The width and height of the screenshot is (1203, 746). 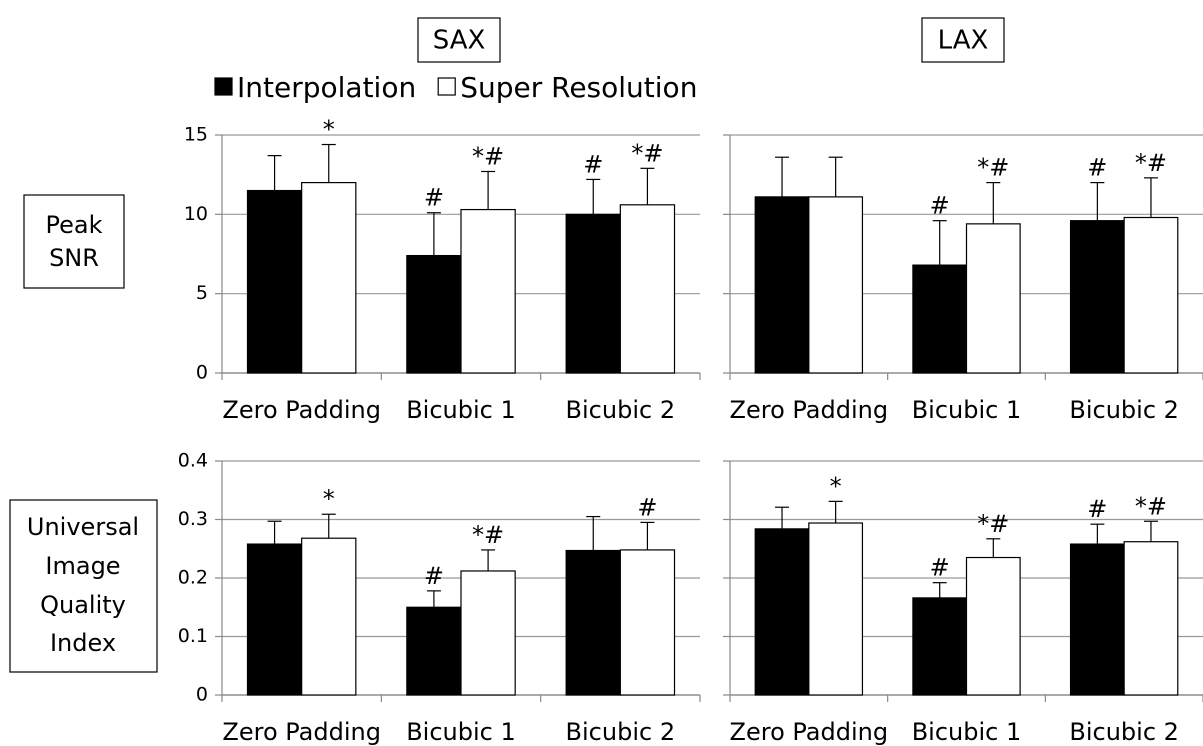 I want to click on y-tick-label: 10, so click(x=196, y=214).